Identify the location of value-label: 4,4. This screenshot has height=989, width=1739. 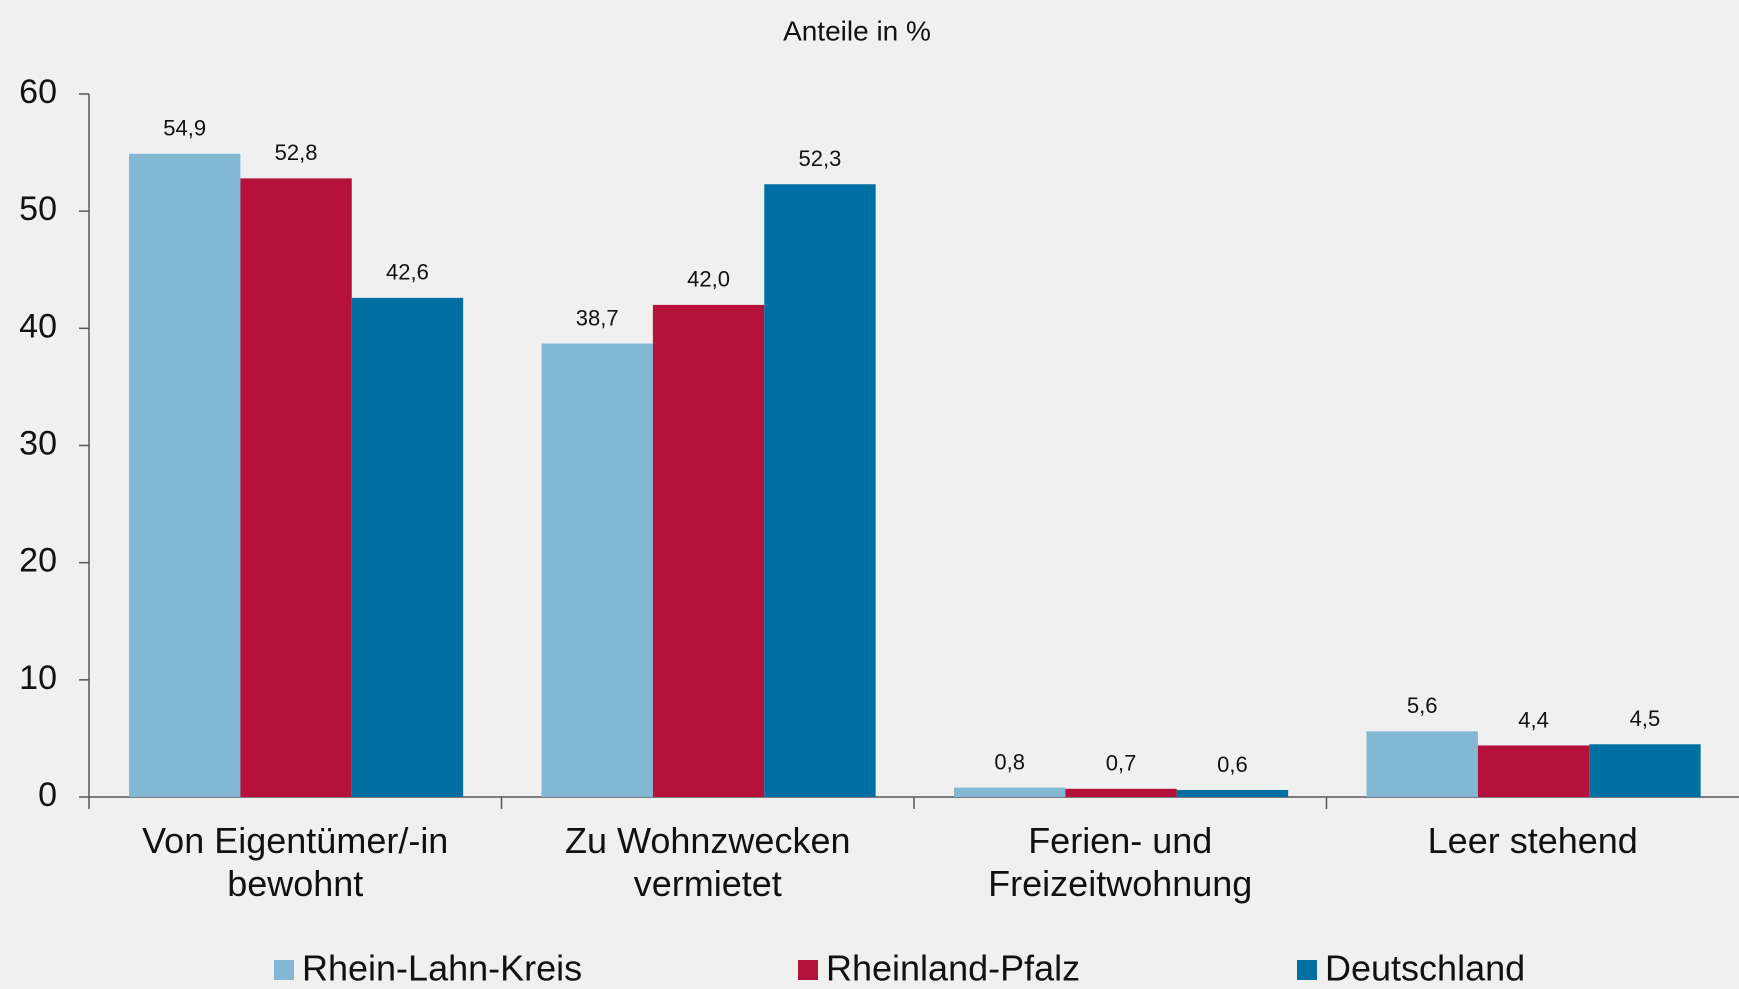
(1533, 719).